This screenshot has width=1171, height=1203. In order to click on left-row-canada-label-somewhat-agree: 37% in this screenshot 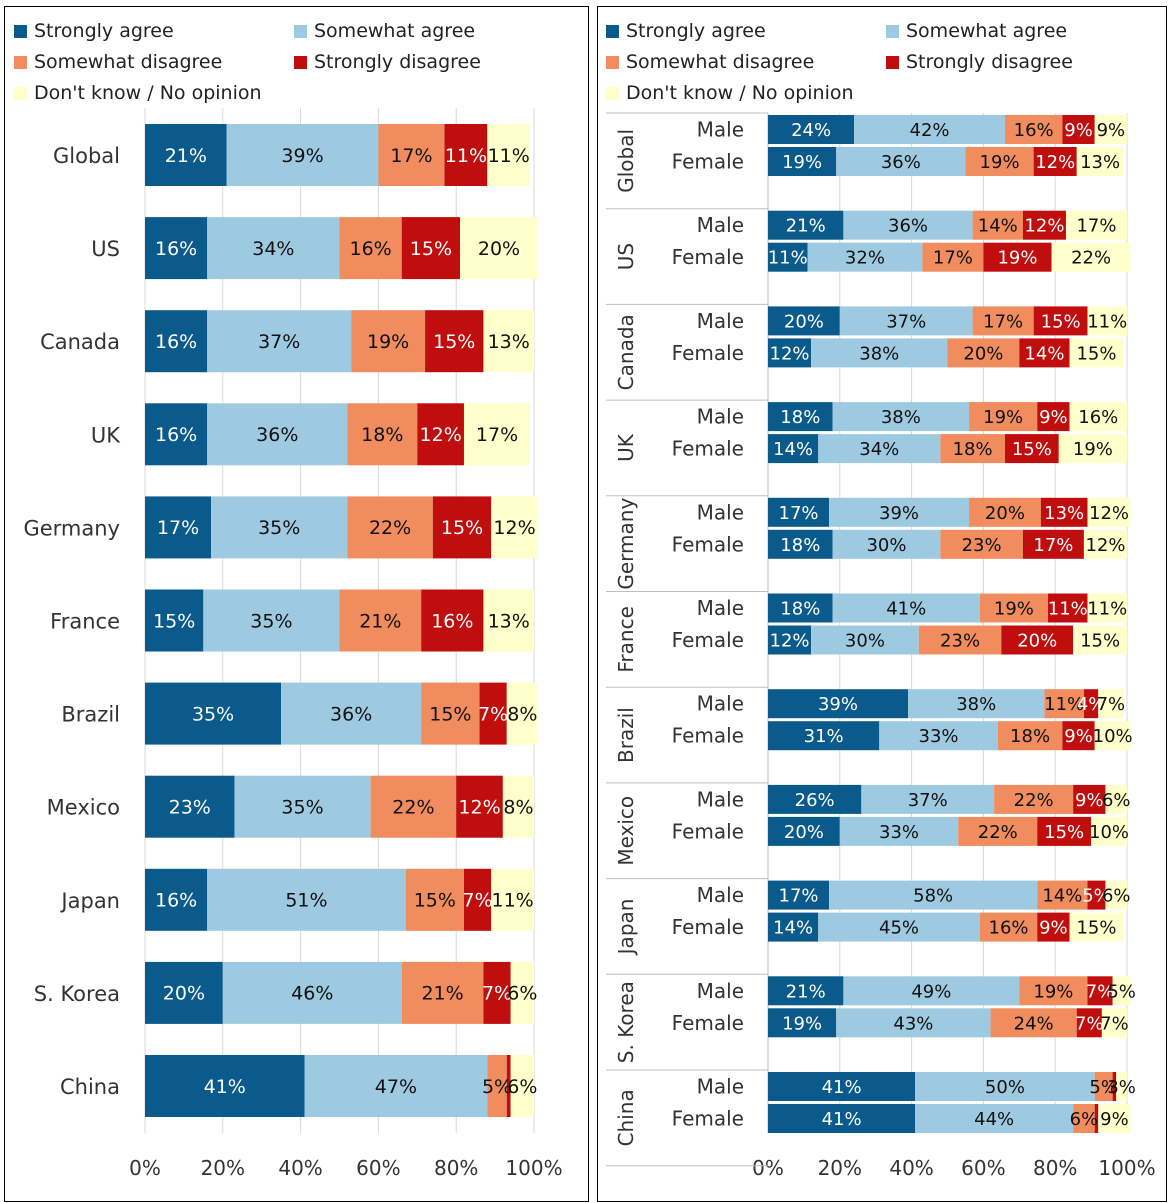, I will do `click(279, 342)`.